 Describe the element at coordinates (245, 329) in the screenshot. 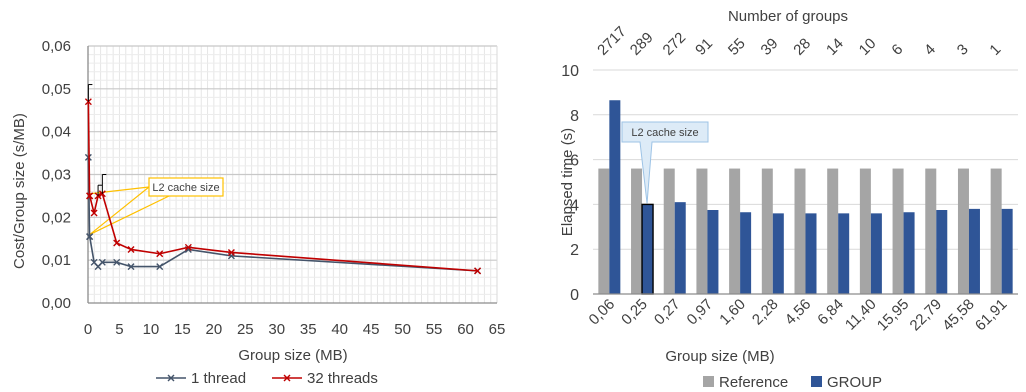

I see `left-x-tick-label: 25` at that location.